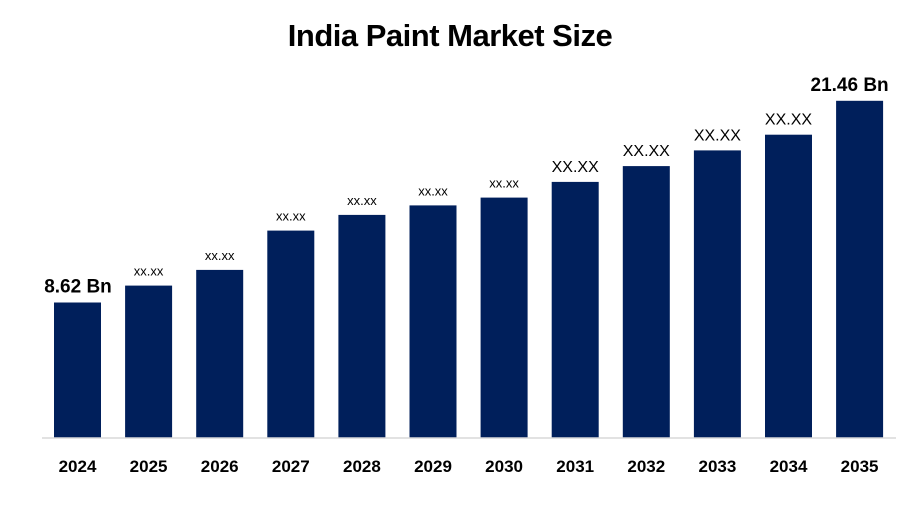  What do you see at coordinates (575, 466) in the screenshot?
I see `x-tick-2031: 2031` at bounding box center [575, 466].